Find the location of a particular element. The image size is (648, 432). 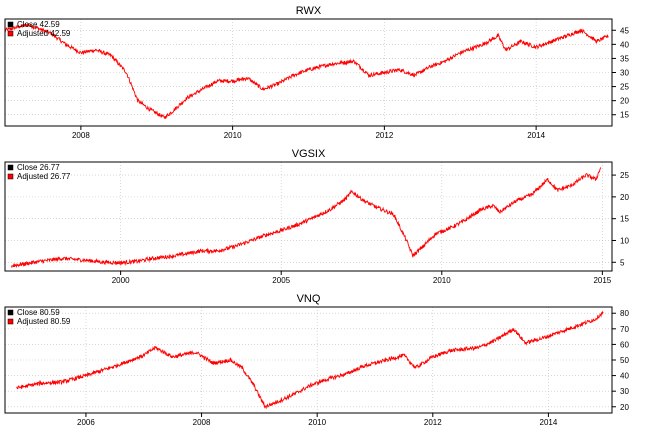

legend-label: Adjusted 42.59 is located at coordinates (44, 33).